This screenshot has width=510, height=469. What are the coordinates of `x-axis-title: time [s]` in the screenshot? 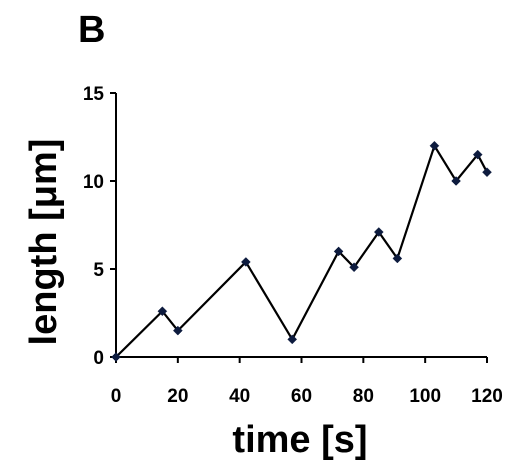 It's located at (299, 440).